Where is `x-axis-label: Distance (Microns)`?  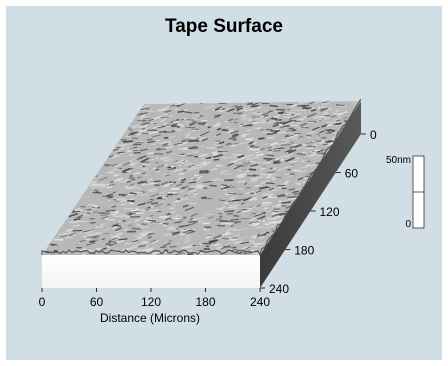 x-axis-label: Distance (Microns) is located at coordinates (150, 318).